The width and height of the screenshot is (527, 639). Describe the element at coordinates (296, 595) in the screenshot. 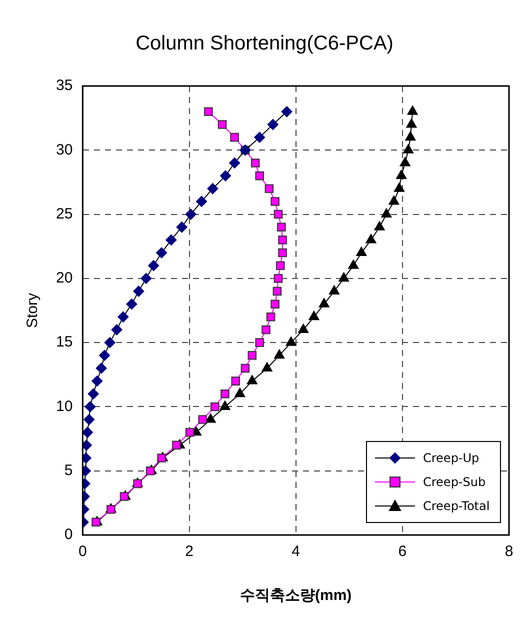

I see `x-axis-title: 수직축소량(mm)` at that location.